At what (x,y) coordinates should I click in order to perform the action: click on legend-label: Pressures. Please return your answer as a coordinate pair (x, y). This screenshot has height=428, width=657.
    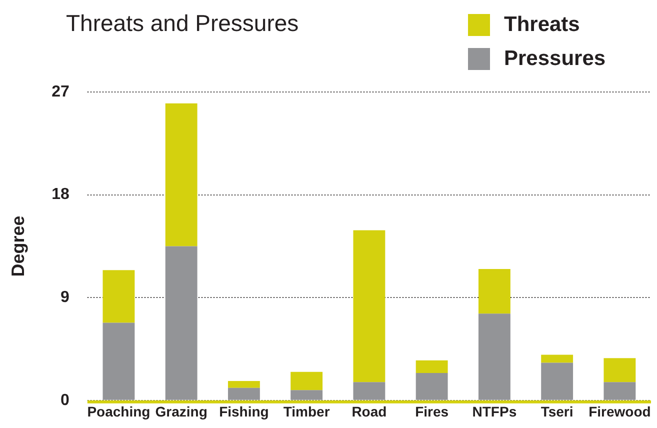
    Looking at the image, I should click on (555, 59).